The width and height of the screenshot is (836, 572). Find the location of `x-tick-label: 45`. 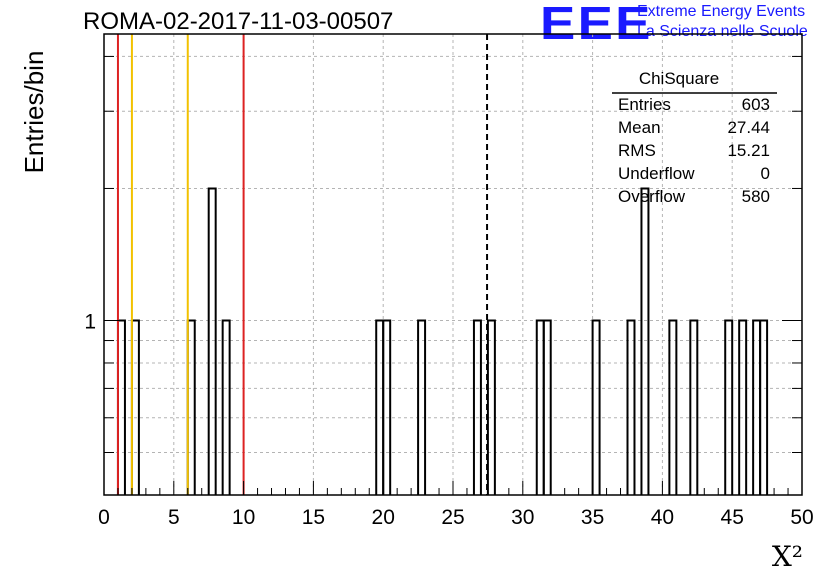

x-tick-label: 45 is located at coordinates (732, 517).